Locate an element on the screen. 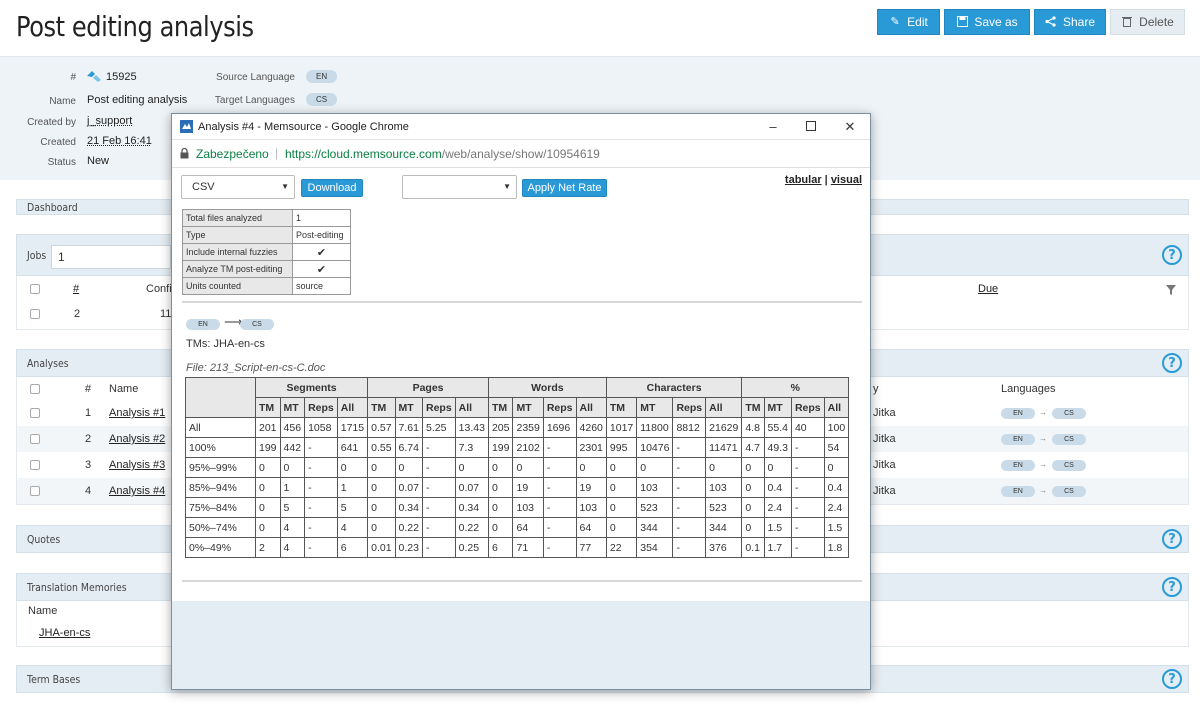 The image size is (1200, 708). close-icon: ✕ is located at coordinates (850, 126).